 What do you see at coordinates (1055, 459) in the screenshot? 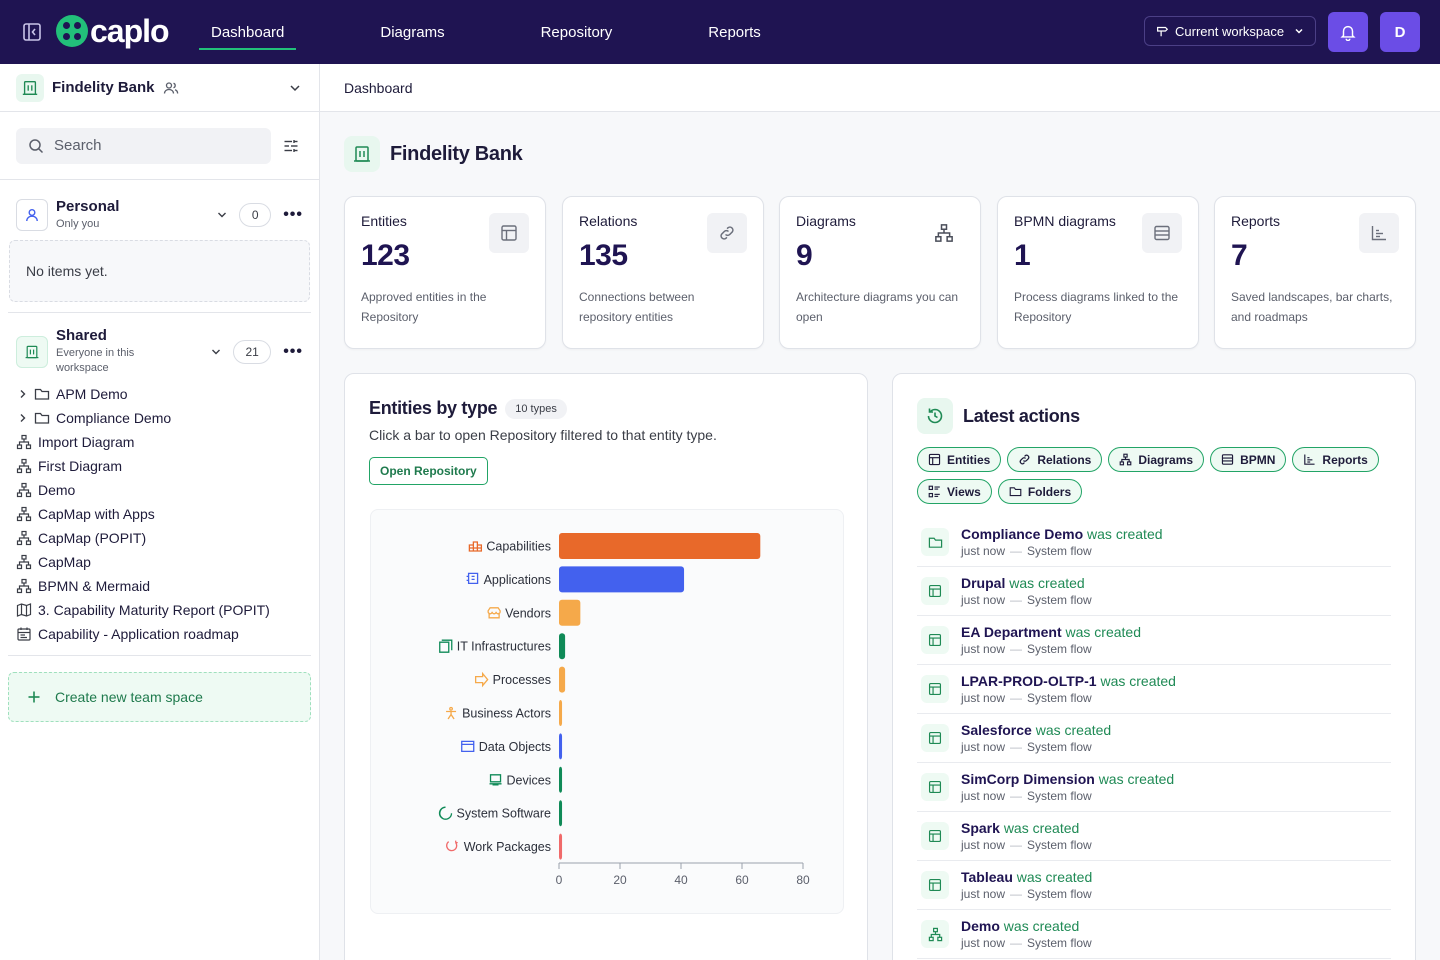
I see `filter-chip-relations: Relations` at bounding box center [1055, 459].